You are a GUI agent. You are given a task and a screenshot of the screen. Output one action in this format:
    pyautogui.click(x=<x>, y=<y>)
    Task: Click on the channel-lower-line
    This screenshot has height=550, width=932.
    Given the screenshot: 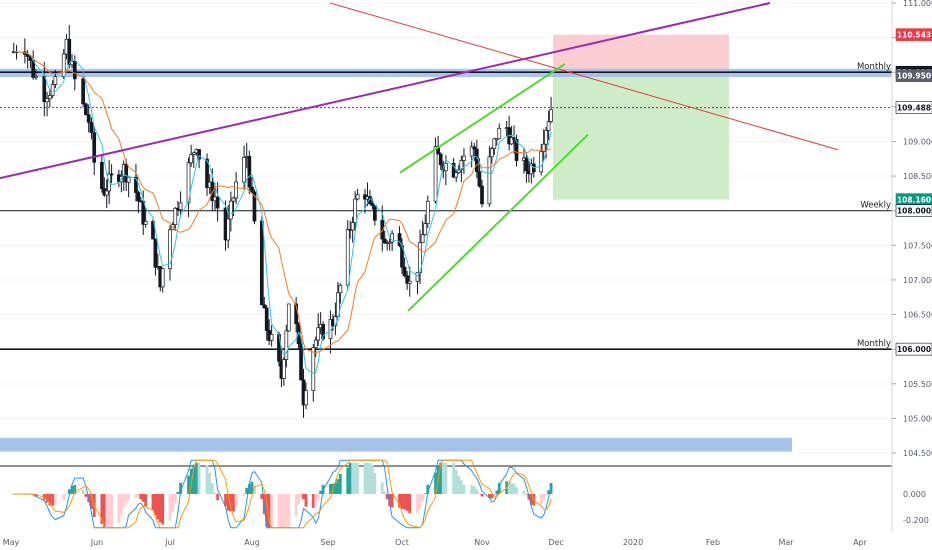 What is the action you would take?
    pyautogui.click(x=498, y=222)
    